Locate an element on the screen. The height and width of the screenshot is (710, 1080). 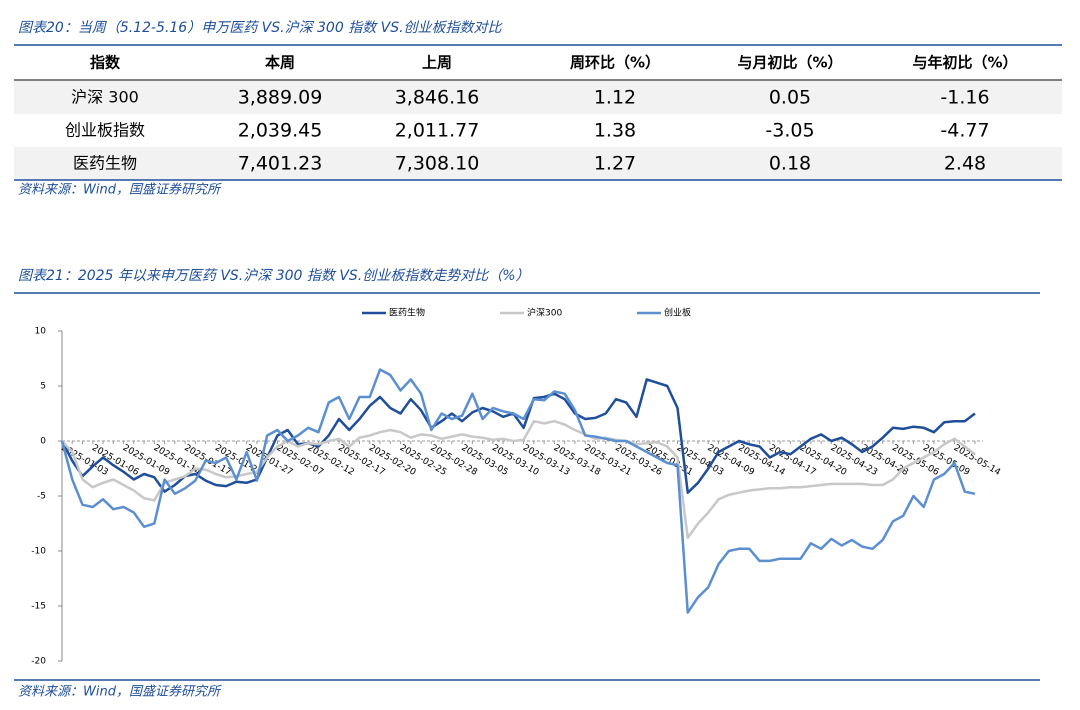
cell: -4.77 is located at coordinates (964, 131).